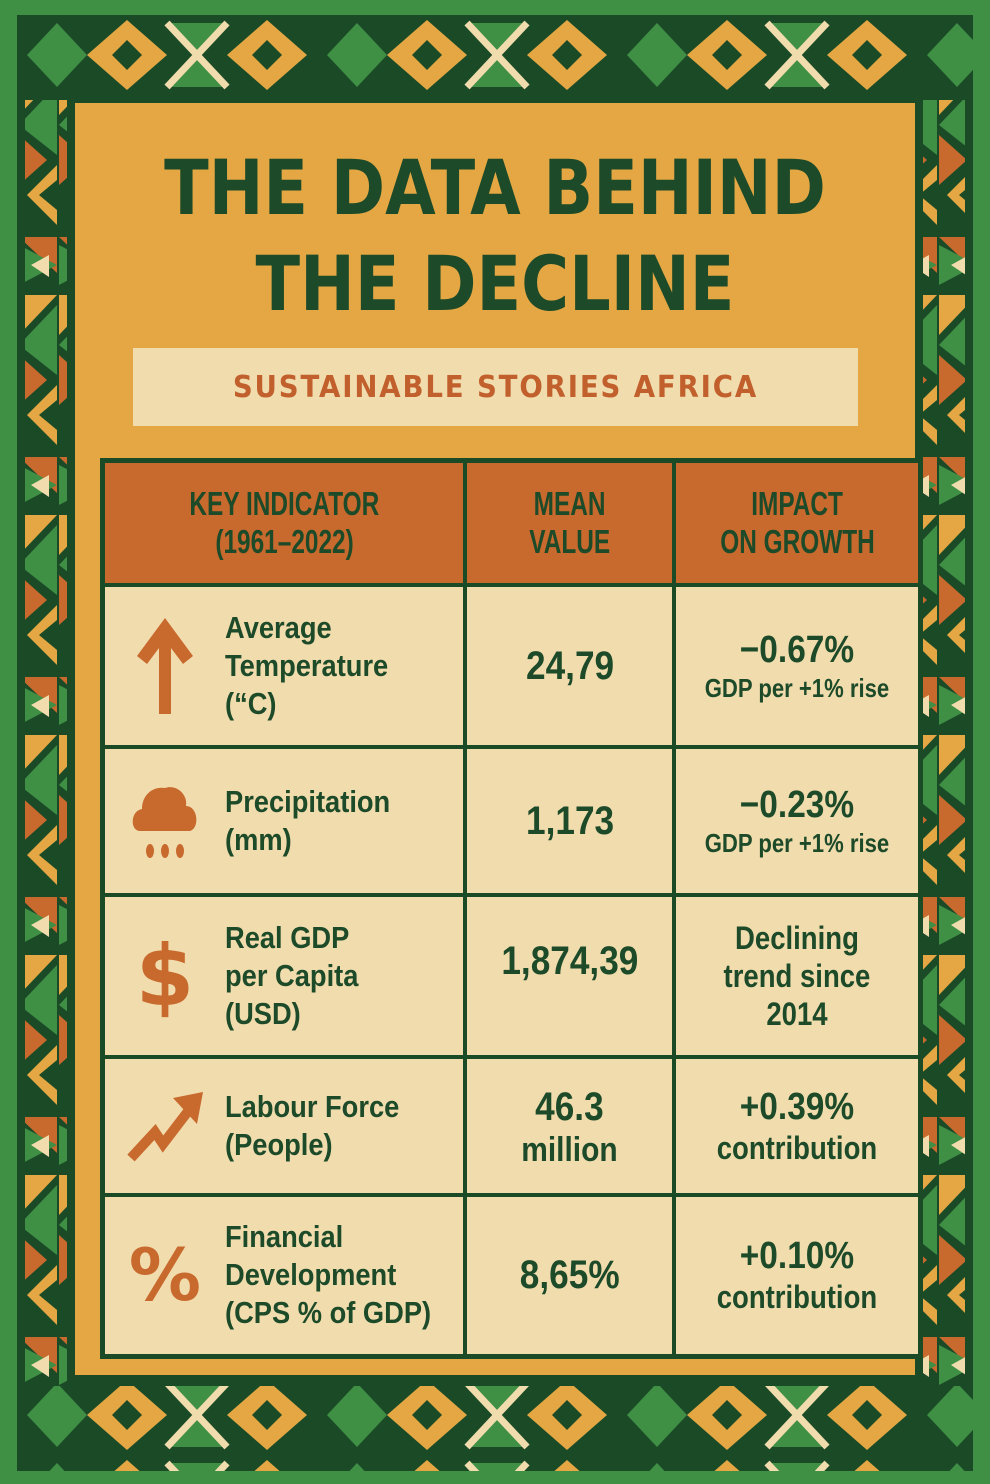  What do you see at coordinates (165, 1126) in the screenshot?
I see `trending-up-icon` at bounding box center [165, 1126].